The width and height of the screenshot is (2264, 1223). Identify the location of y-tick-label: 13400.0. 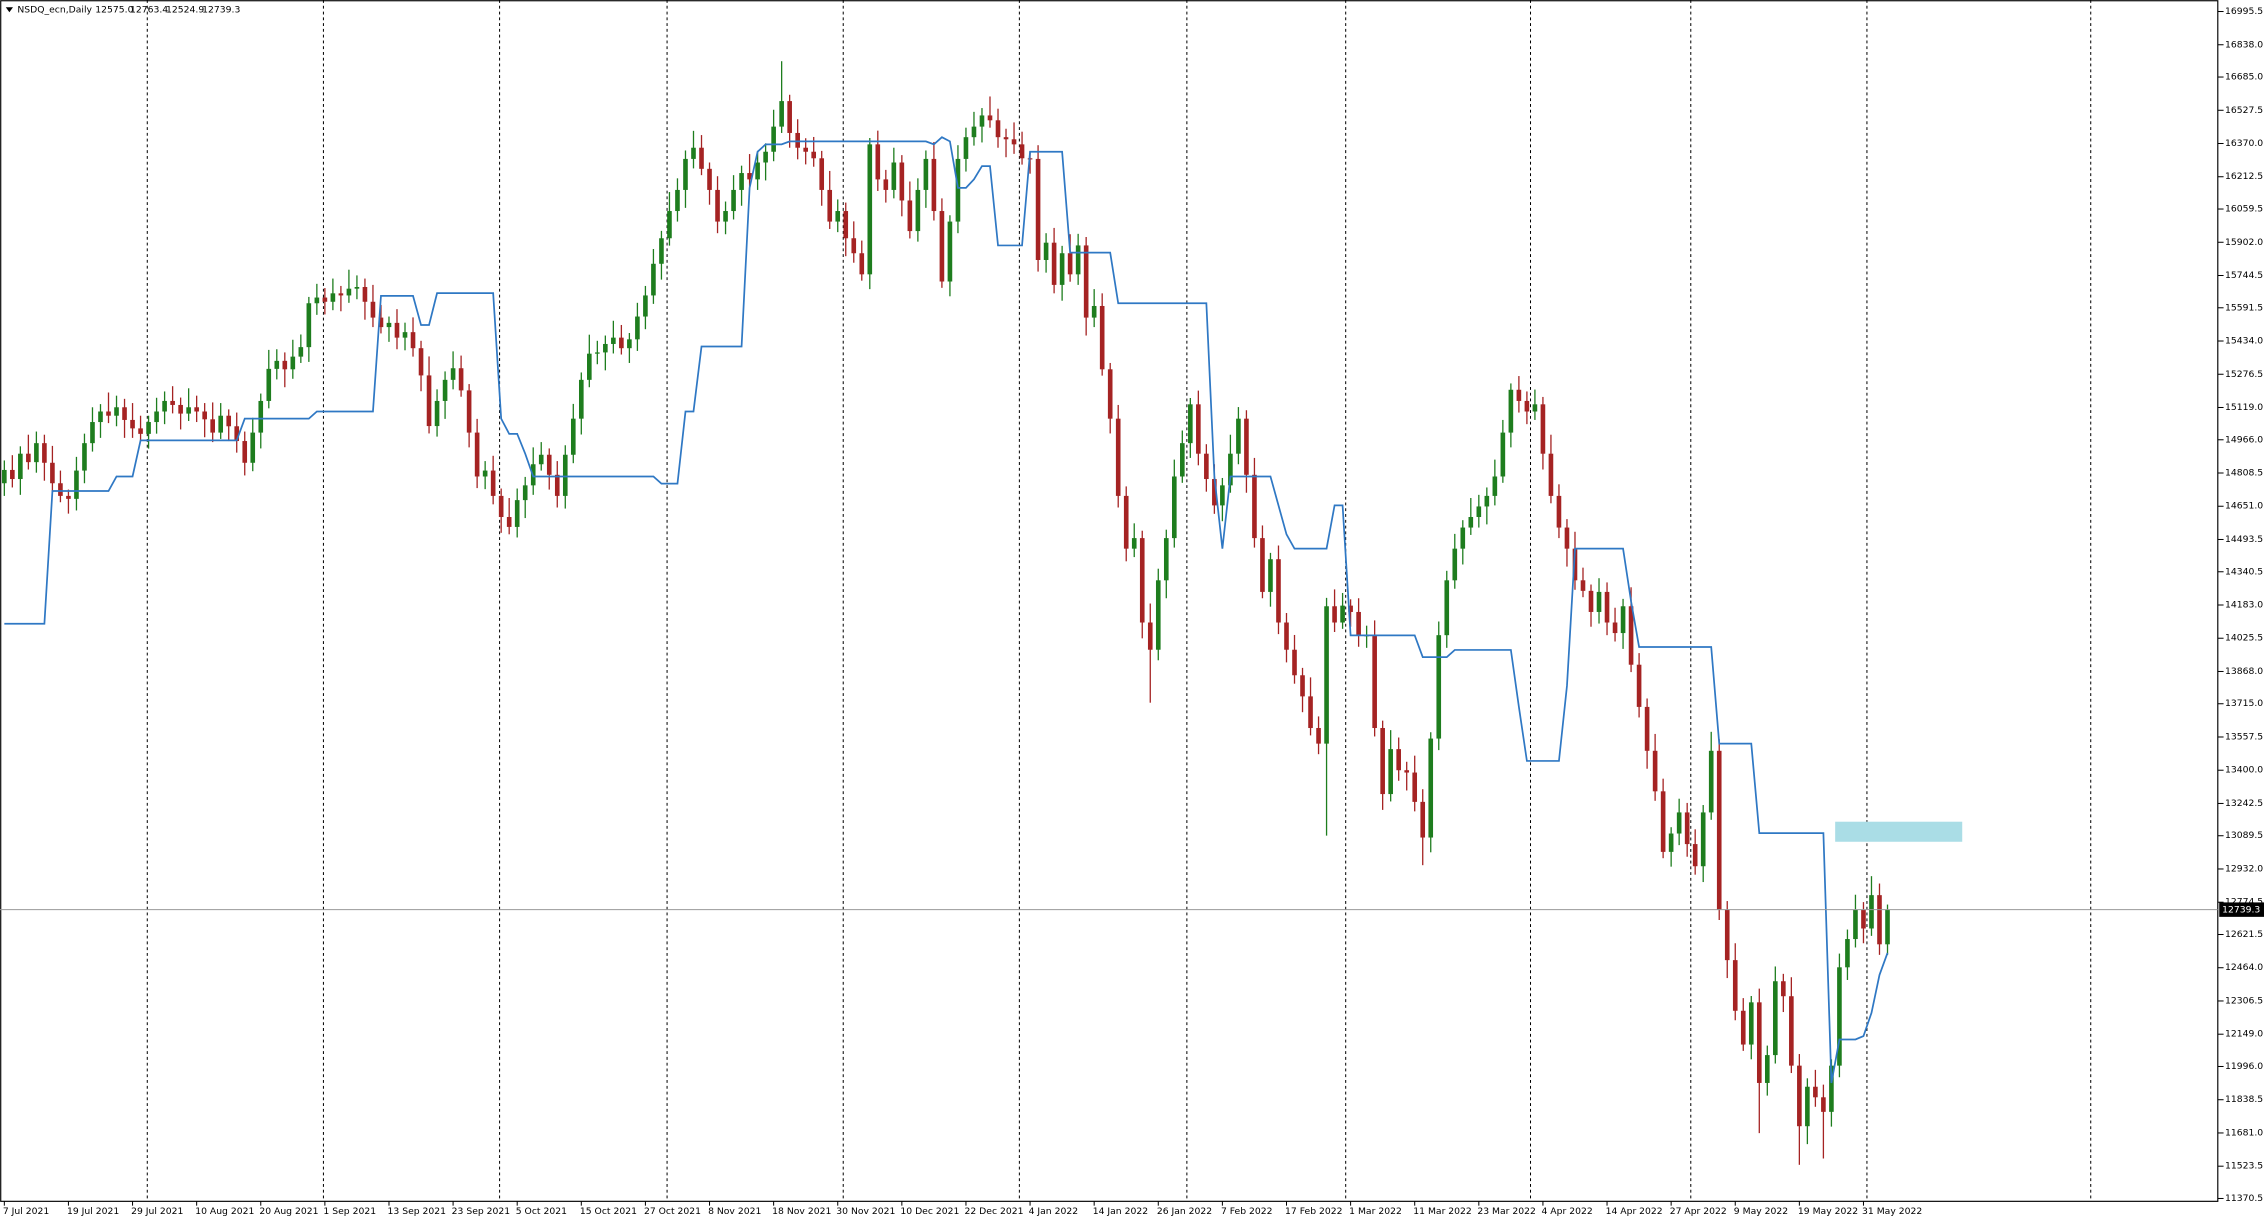
(2244, 770).